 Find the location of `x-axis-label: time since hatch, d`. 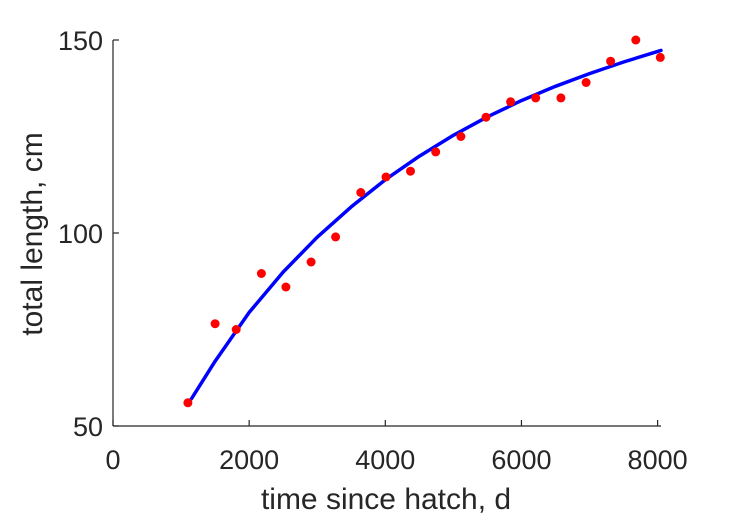

x-axis-label: time since hatch, d is located at coordinates (386, 499).